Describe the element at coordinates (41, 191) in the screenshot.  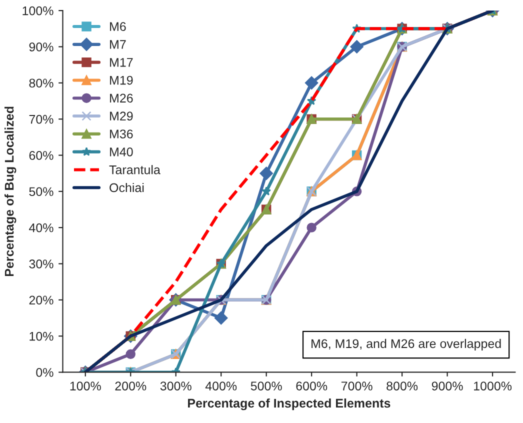
I see `y-tick-label: 50%` at that location.